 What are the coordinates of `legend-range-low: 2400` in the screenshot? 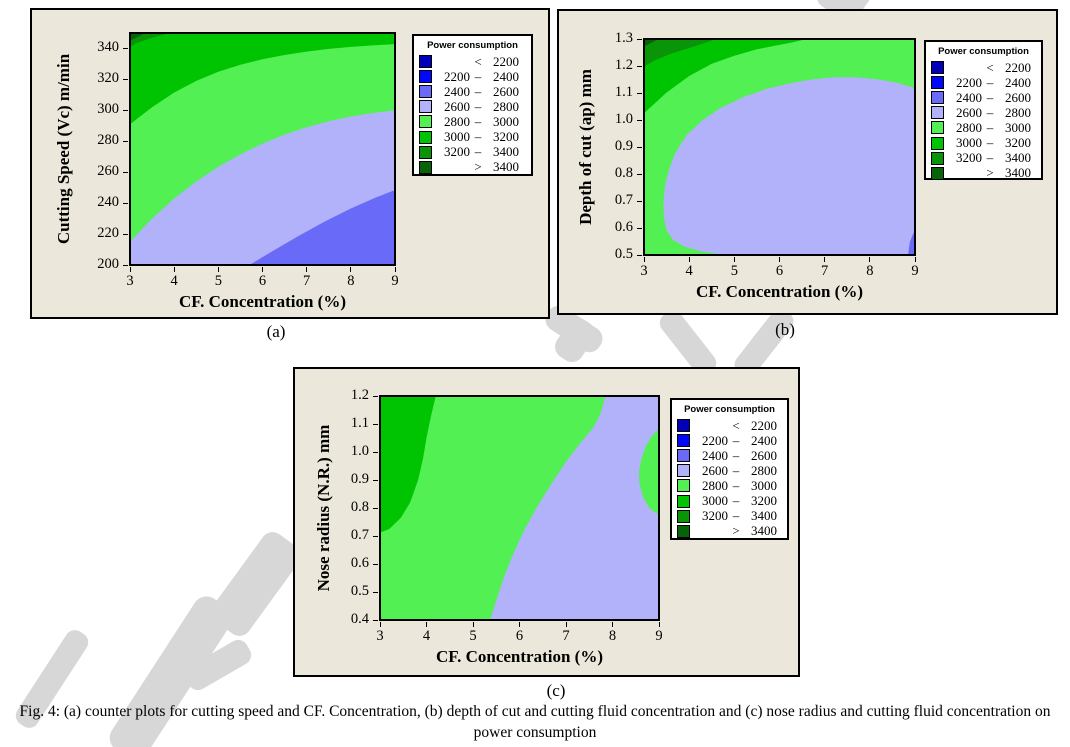 It's located at (715, 455).